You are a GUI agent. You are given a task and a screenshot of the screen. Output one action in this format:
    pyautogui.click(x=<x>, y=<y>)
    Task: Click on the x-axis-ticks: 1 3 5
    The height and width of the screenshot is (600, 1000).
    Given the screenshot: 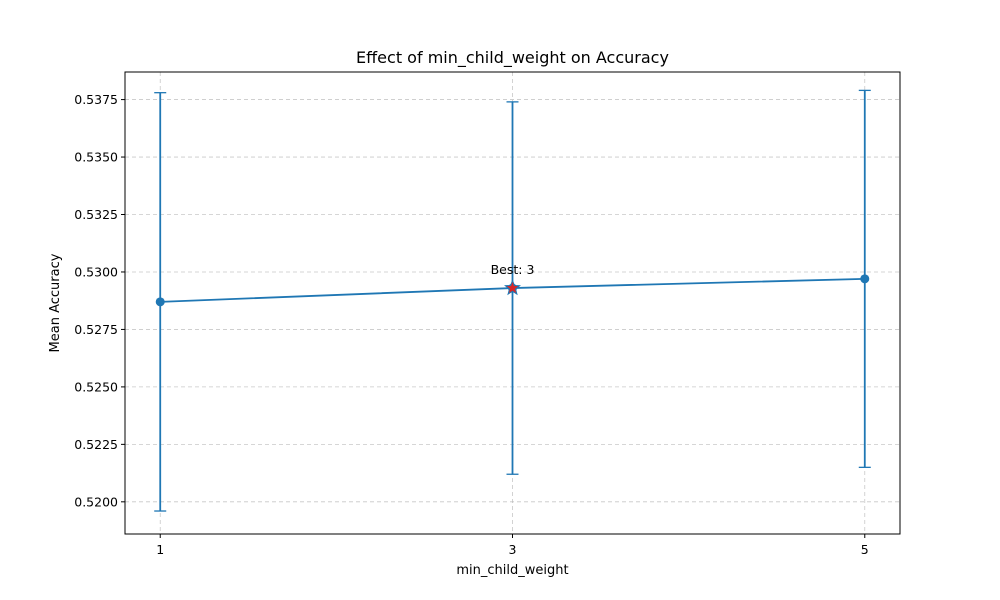 What is the action you would take?
    pyautogui.click(x=512, y=545)
    